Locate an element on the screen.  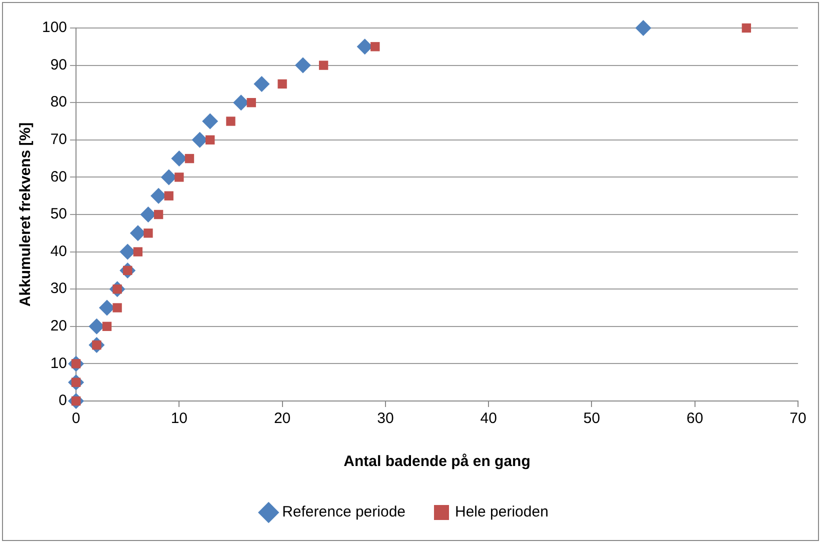
y-tick-label: 50 is located at coordinates (59, 214).